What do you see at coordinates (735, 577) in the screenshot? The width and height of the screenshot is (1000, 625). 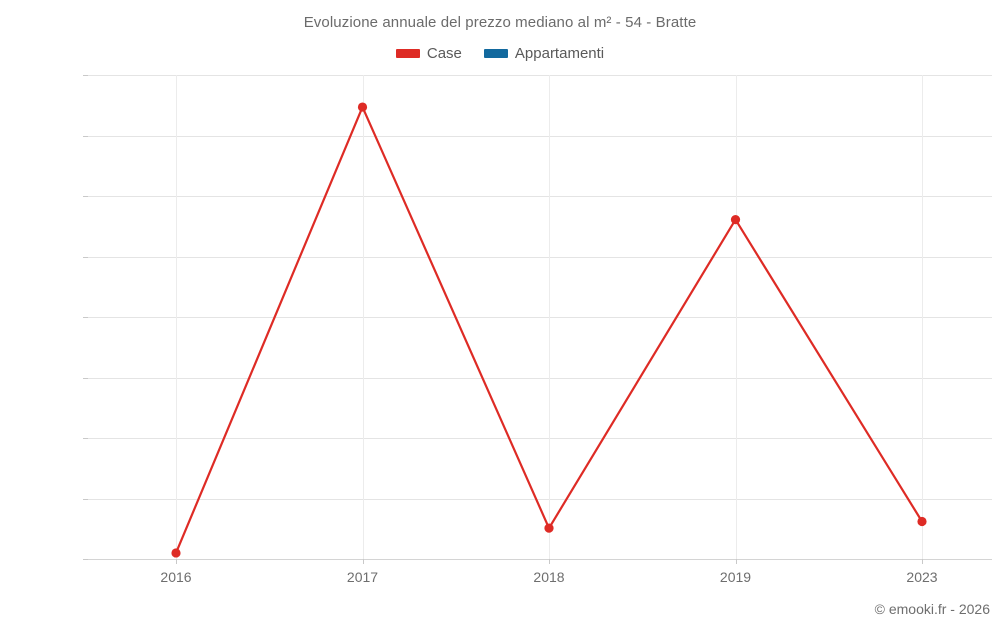 I see `x-tick-label: 2019` at bounding box center [735, 577].